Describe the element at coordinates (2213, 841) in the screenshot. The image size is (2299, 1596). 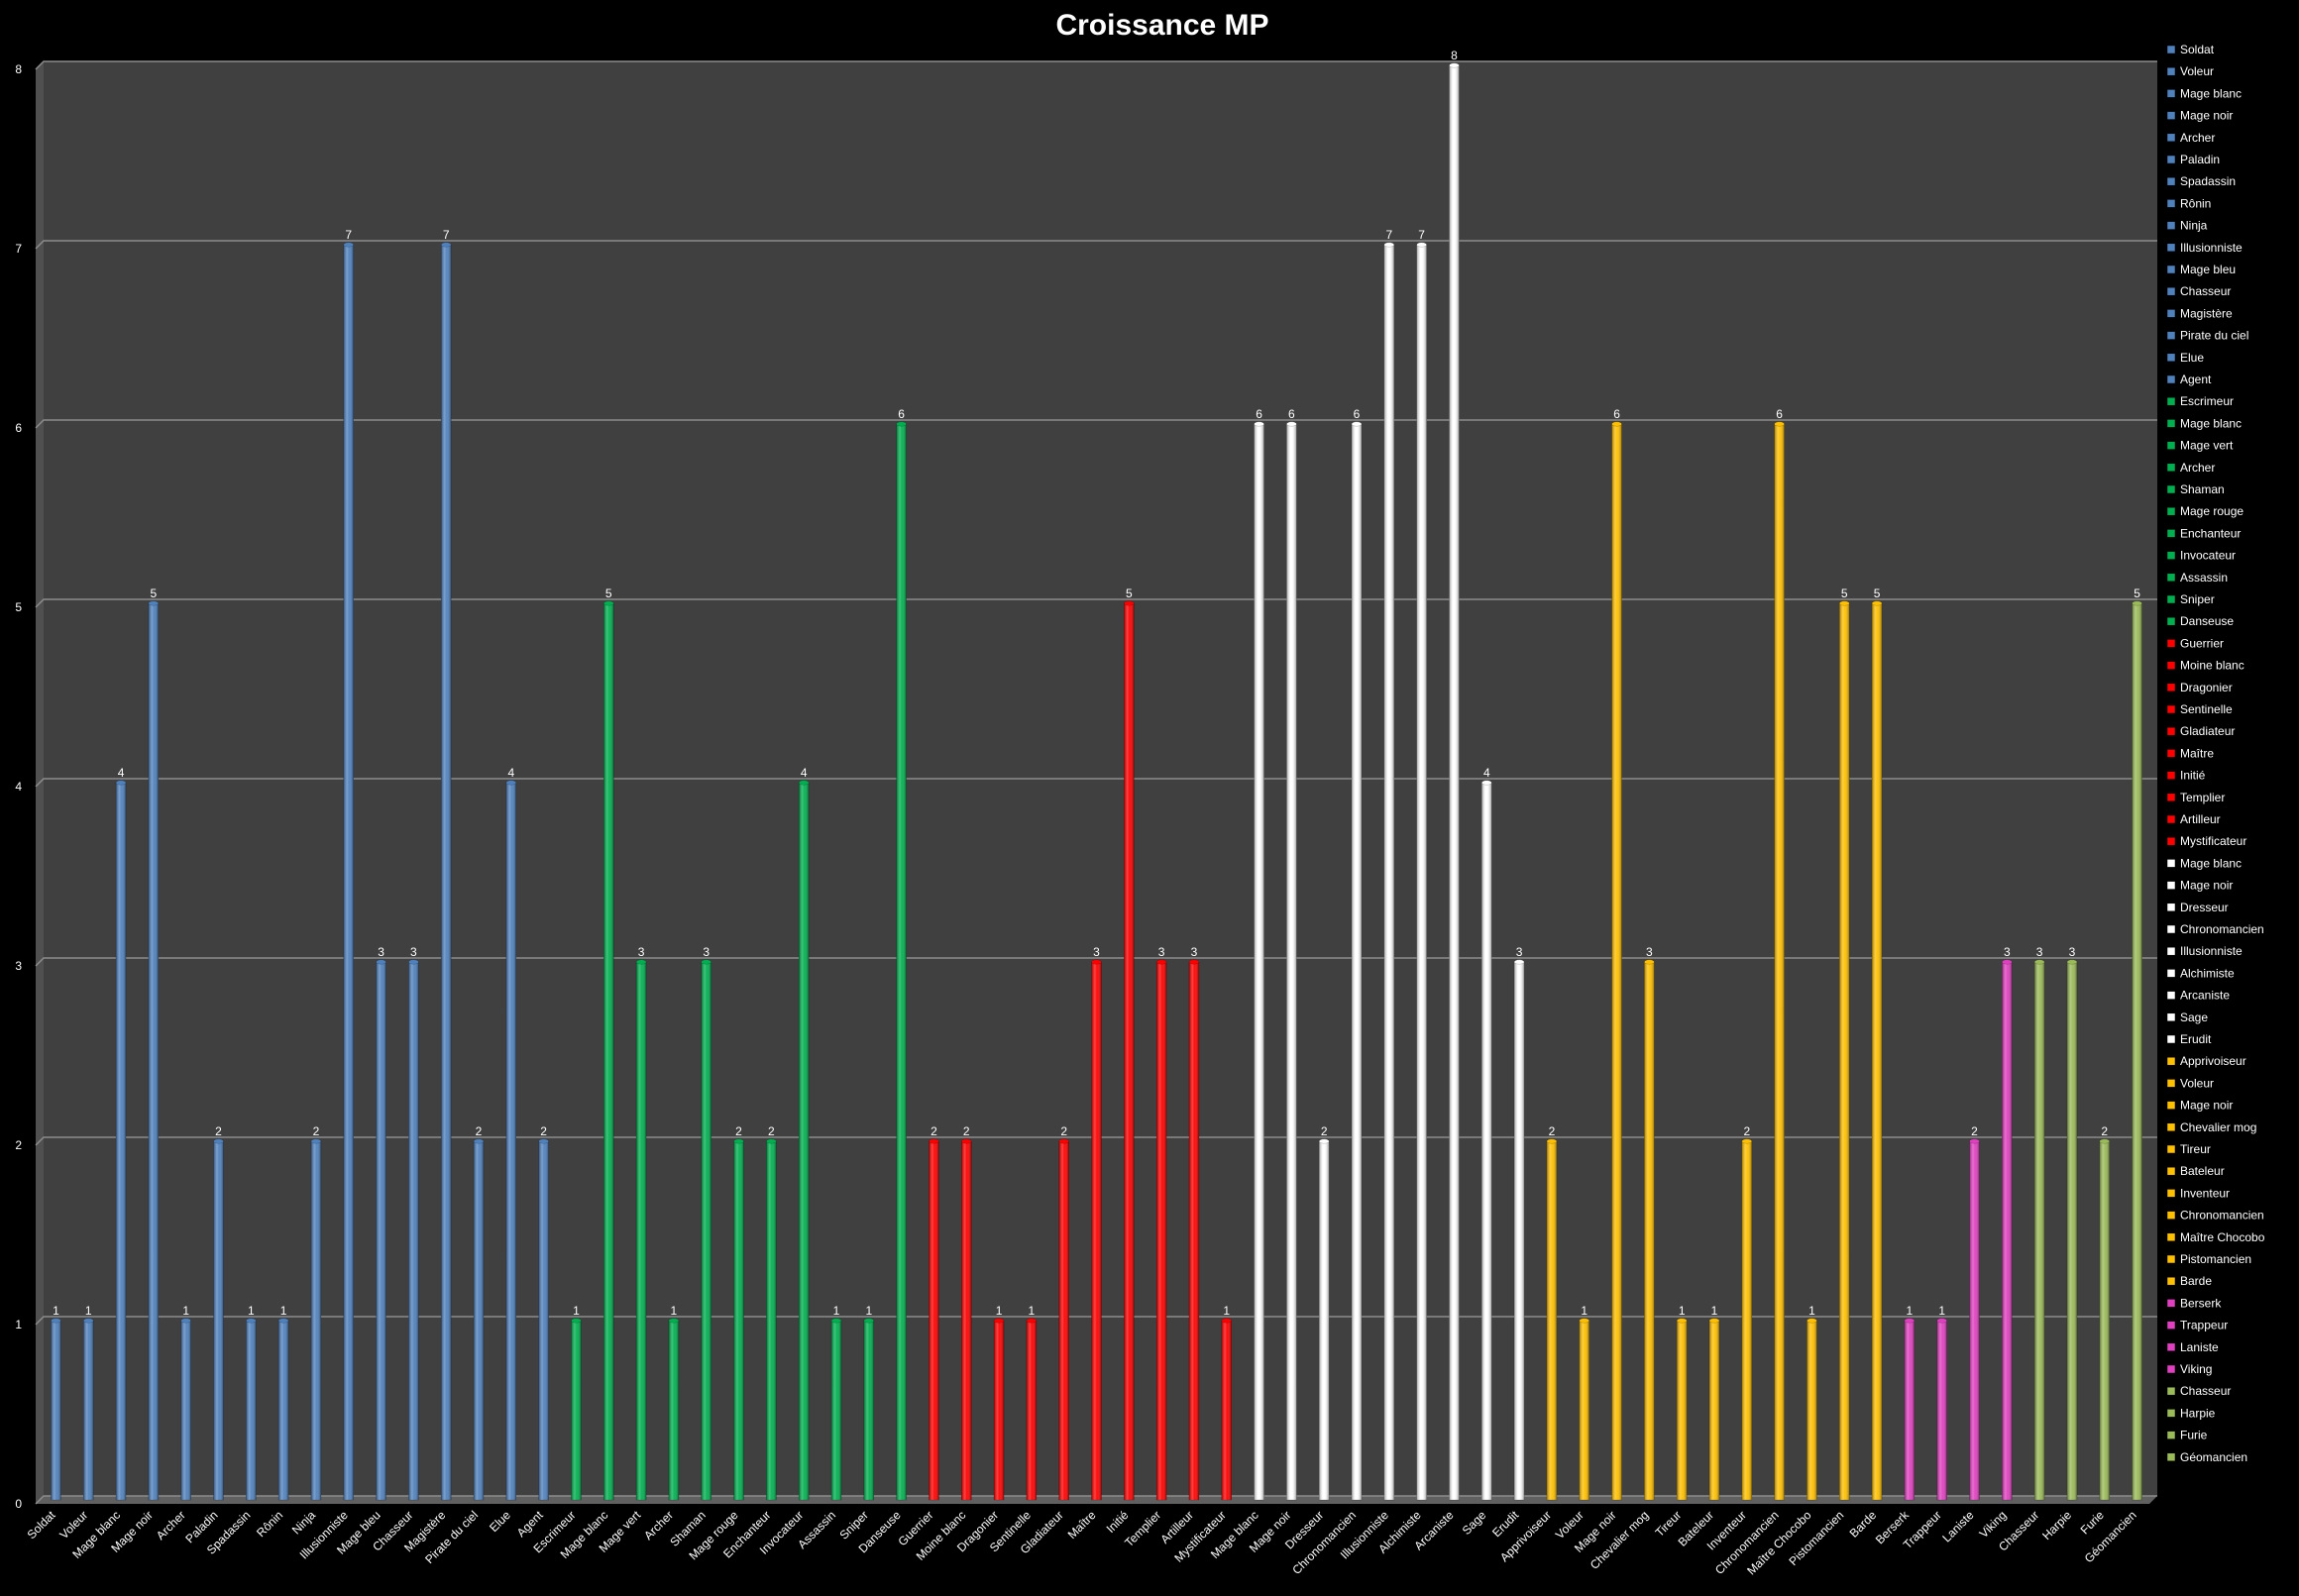
I see `legend-entry: Mystificateur` at that location.